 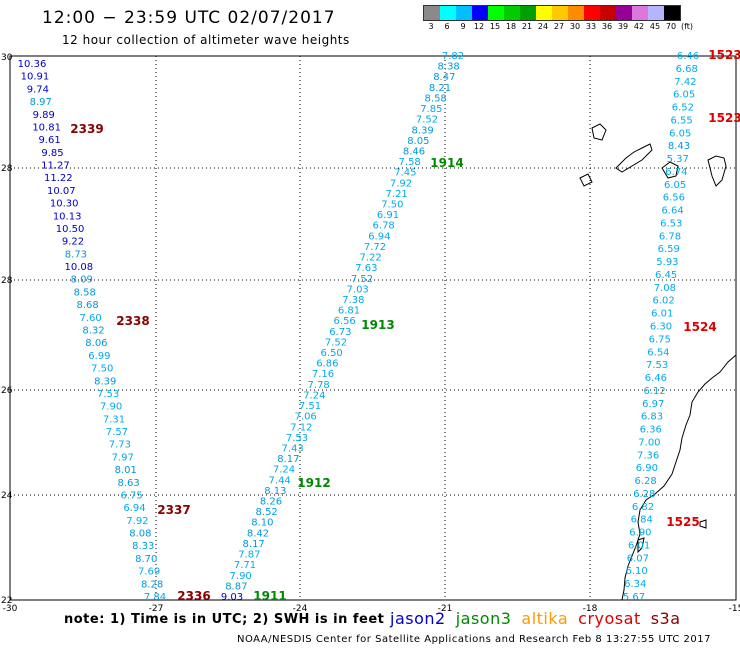 What do you see at coordinates (683, 108) in the screenshot?
I see `swh-value: 6.52` at bounding box center [683, 108].